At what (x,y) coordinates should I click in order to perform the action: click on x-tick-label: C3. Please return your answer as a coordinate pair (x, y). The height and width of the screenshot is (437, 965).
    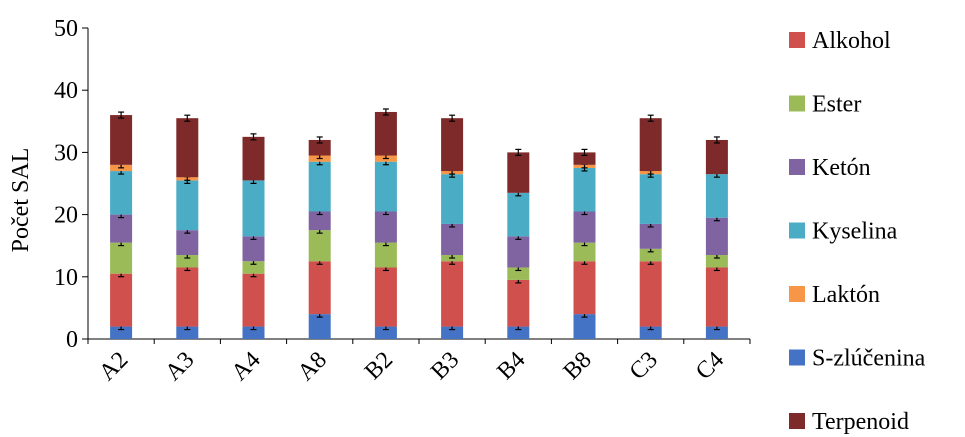
    Looking at the image, I should click on (644, 366).